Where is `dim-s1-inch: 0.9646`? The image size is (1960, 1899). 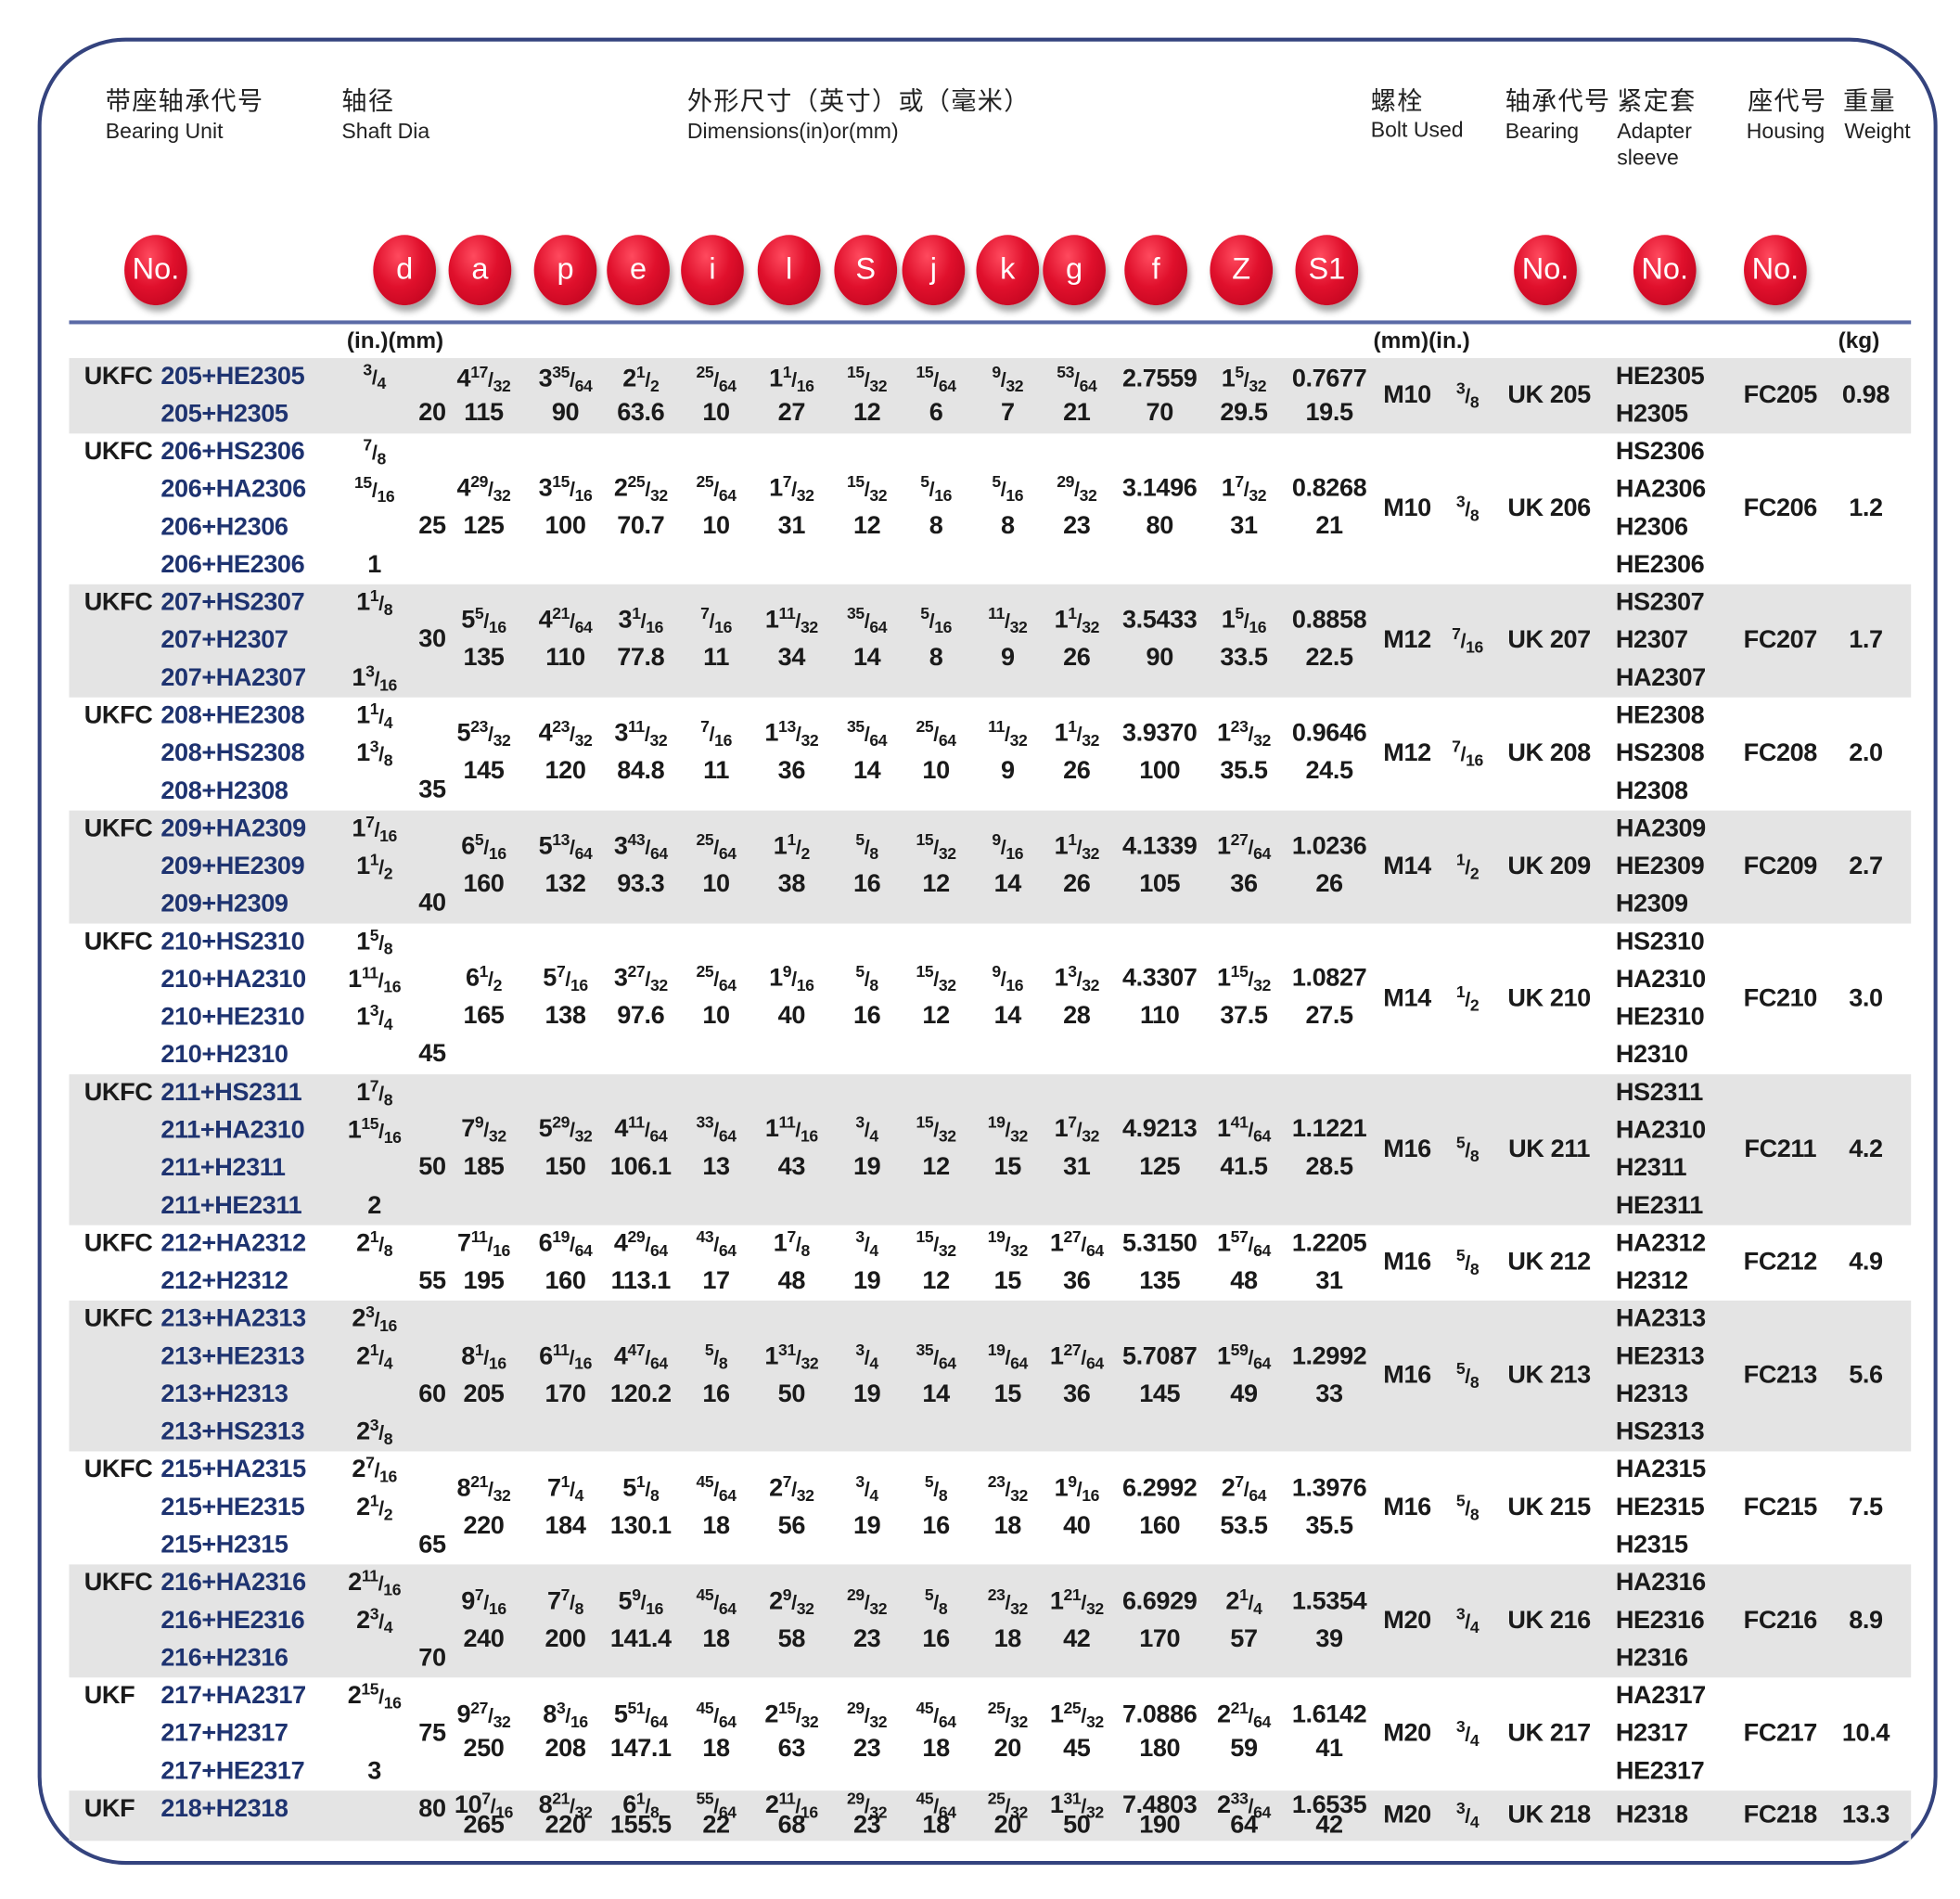
dim-s1-inch: 0.9646 is located at coordinates (1329, 733).